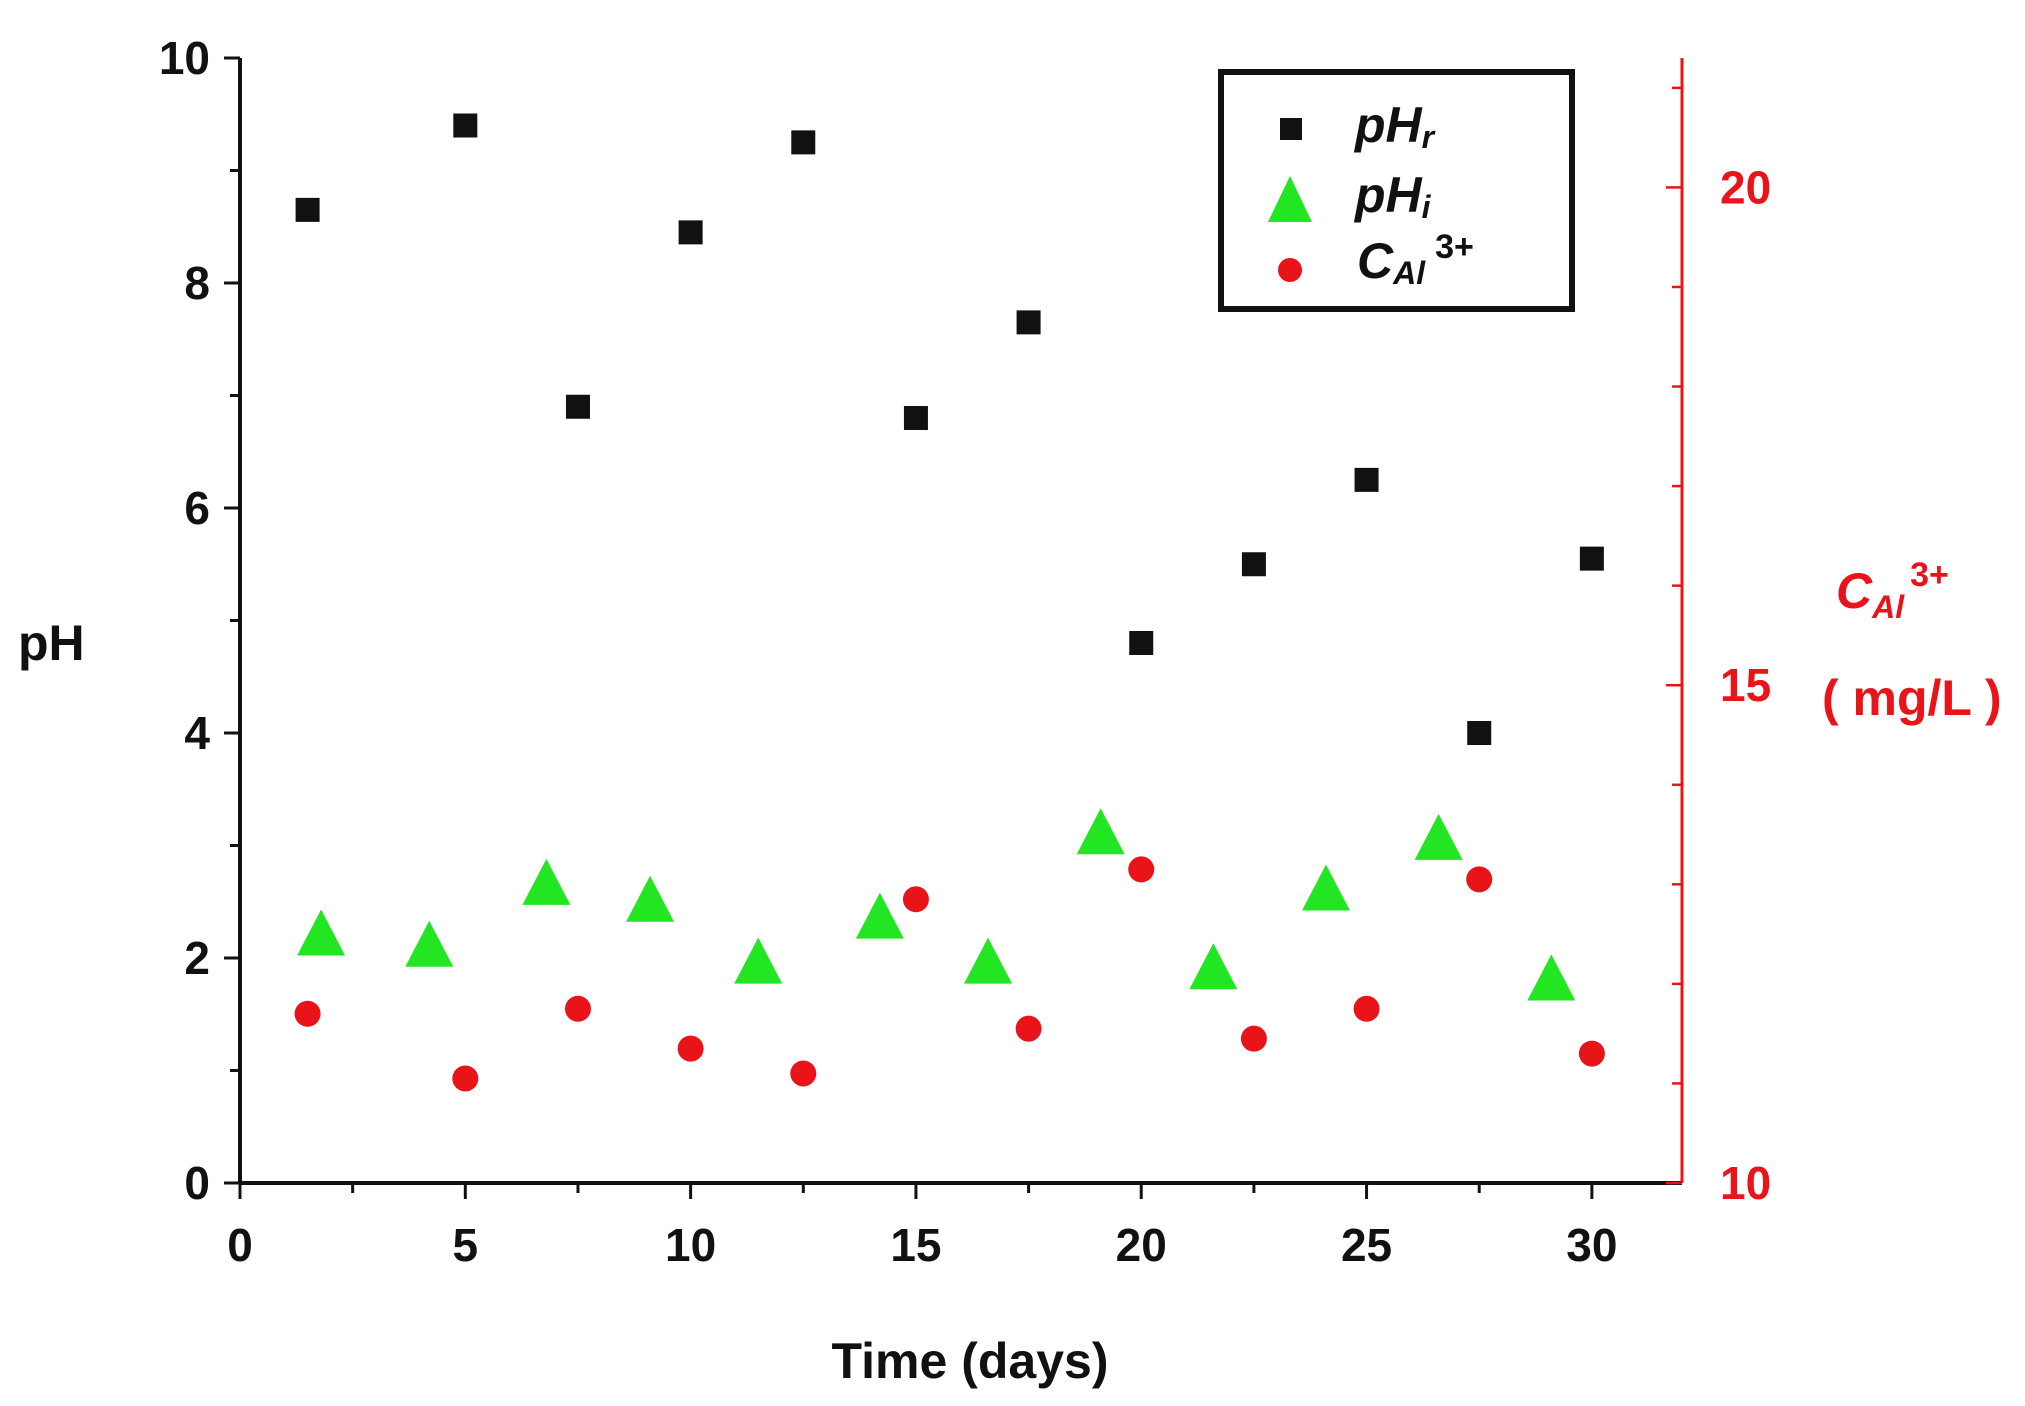  What do you see at coordinates (690, 1245) in the screenshot?
I see `x-tick-label: 10` at bounding box center [690, 1245].